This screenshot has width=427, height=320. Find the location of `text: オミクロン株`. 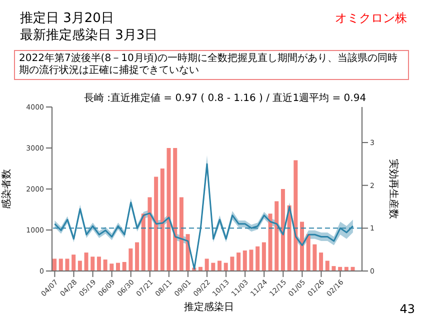

text: オミクロン株 is located at coordinates (371, 18).